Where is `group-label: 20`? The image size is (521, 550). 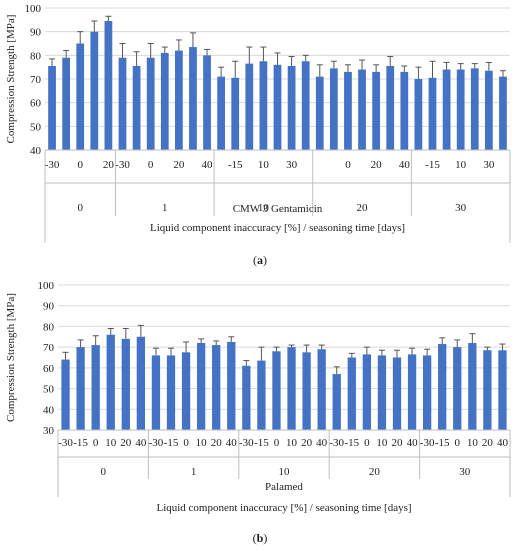
group-label: 20 is located at coordinates (363, 208).